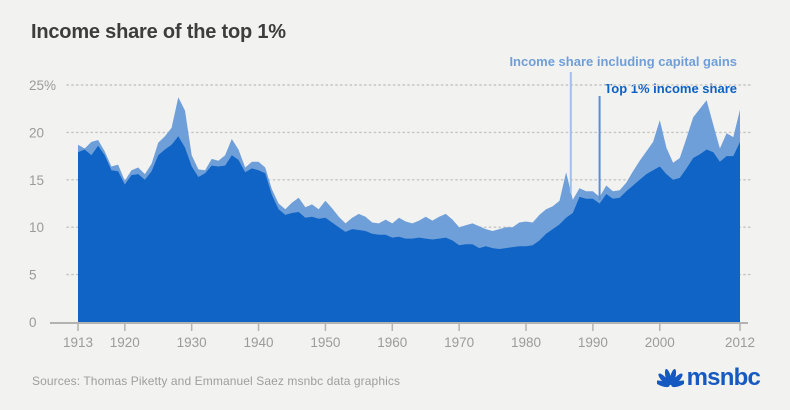  Describe the element at coordinates (33, 275) in the screenshot. I see `y-tick-label-5: 5` at that location.